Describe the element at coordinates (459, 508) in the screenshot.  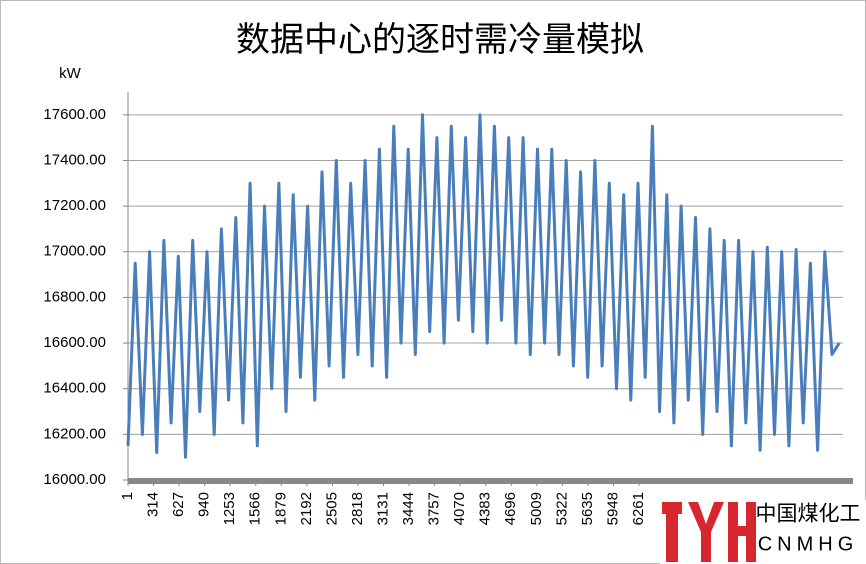
I see `x-tick-label: 4070` at that location.